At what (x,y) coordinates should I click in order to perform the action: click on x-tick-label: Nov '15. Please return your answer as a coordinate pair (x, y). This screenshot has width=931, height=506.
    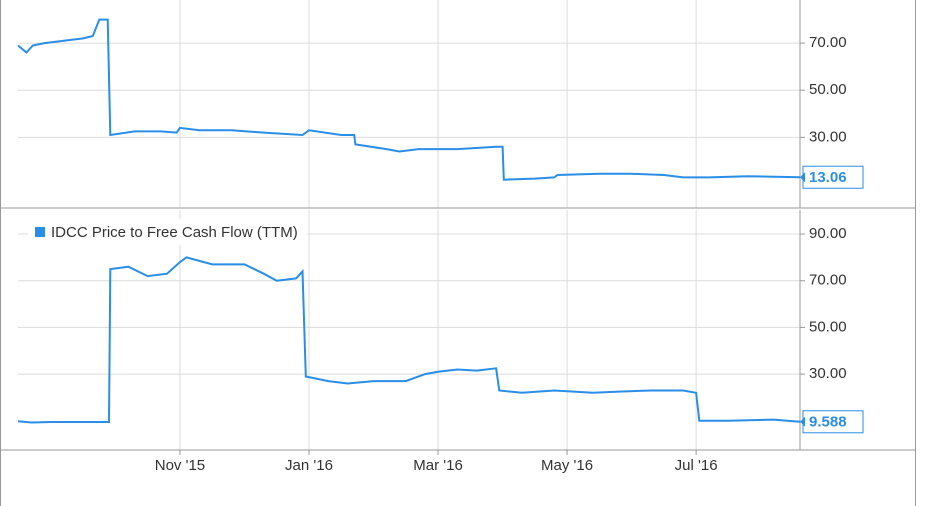
    Looking at the image, I should click on (180, 465).